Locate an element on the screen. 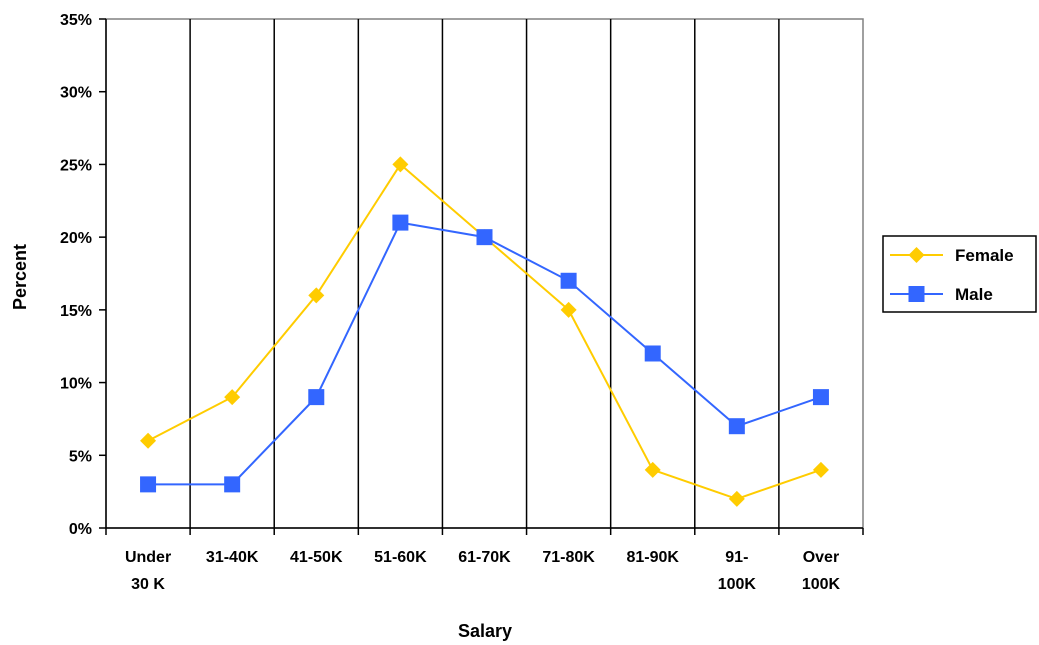  legend-male-marker is located at coordinates (916, 294).